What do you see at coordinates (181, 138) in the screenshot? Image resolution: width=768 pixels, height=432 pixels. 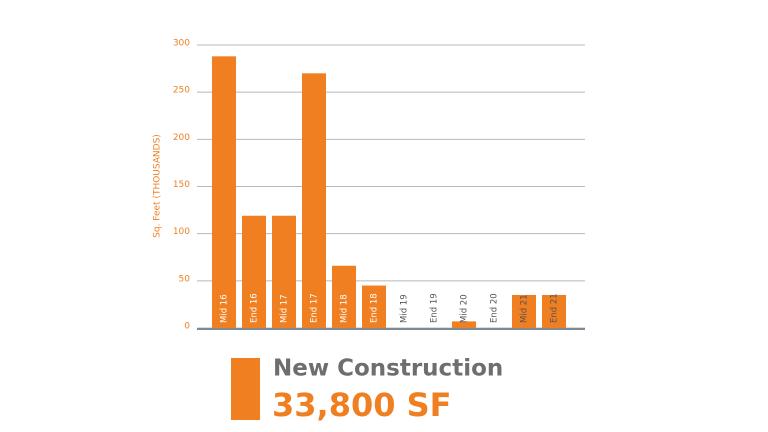 I see `y-tick-label: 200` at bounding box center [181, 138].